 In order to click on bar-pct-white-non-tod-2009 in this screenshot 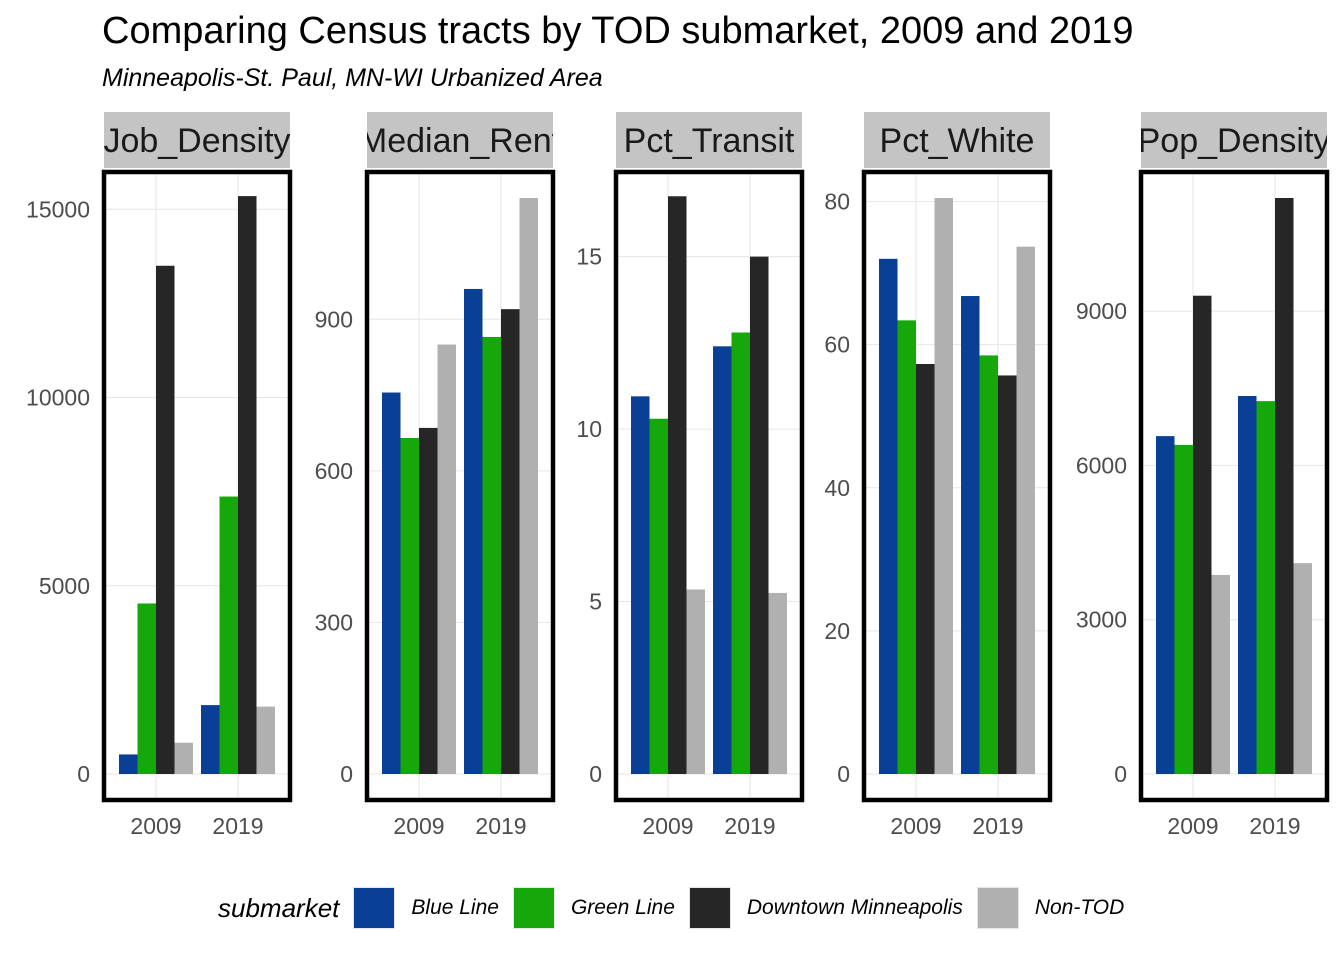, I will do `click(943, 486)`.